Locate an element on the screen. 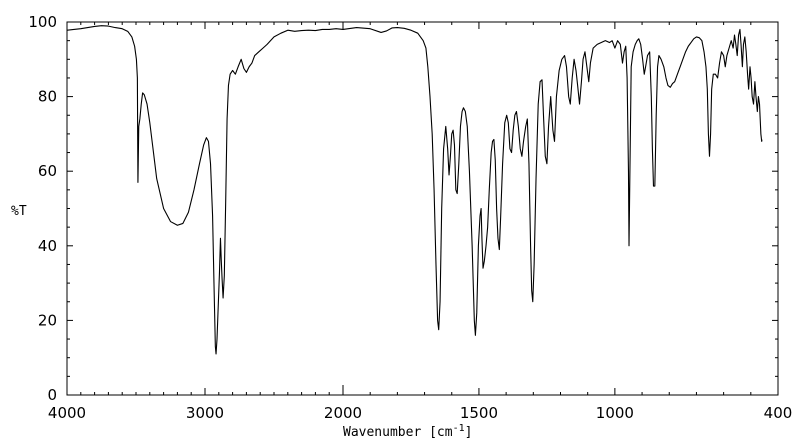  x-axis-title-close: ] is located at coordinates (469, 432).